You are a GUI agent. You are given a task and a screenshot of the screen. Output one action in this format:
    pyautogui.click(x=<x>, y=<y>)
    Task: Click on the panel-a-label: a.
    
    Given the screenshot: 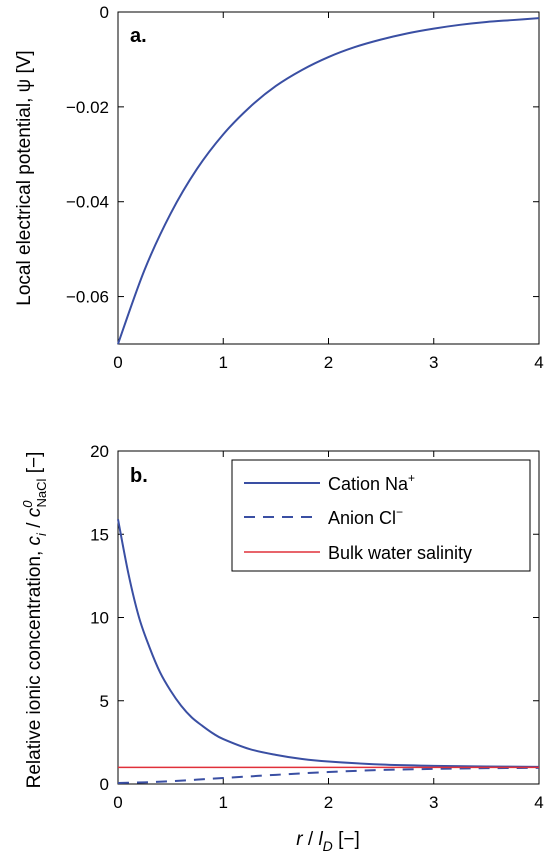 What is the action you would take?
    pyautogui.click(x=138, y=36)
    